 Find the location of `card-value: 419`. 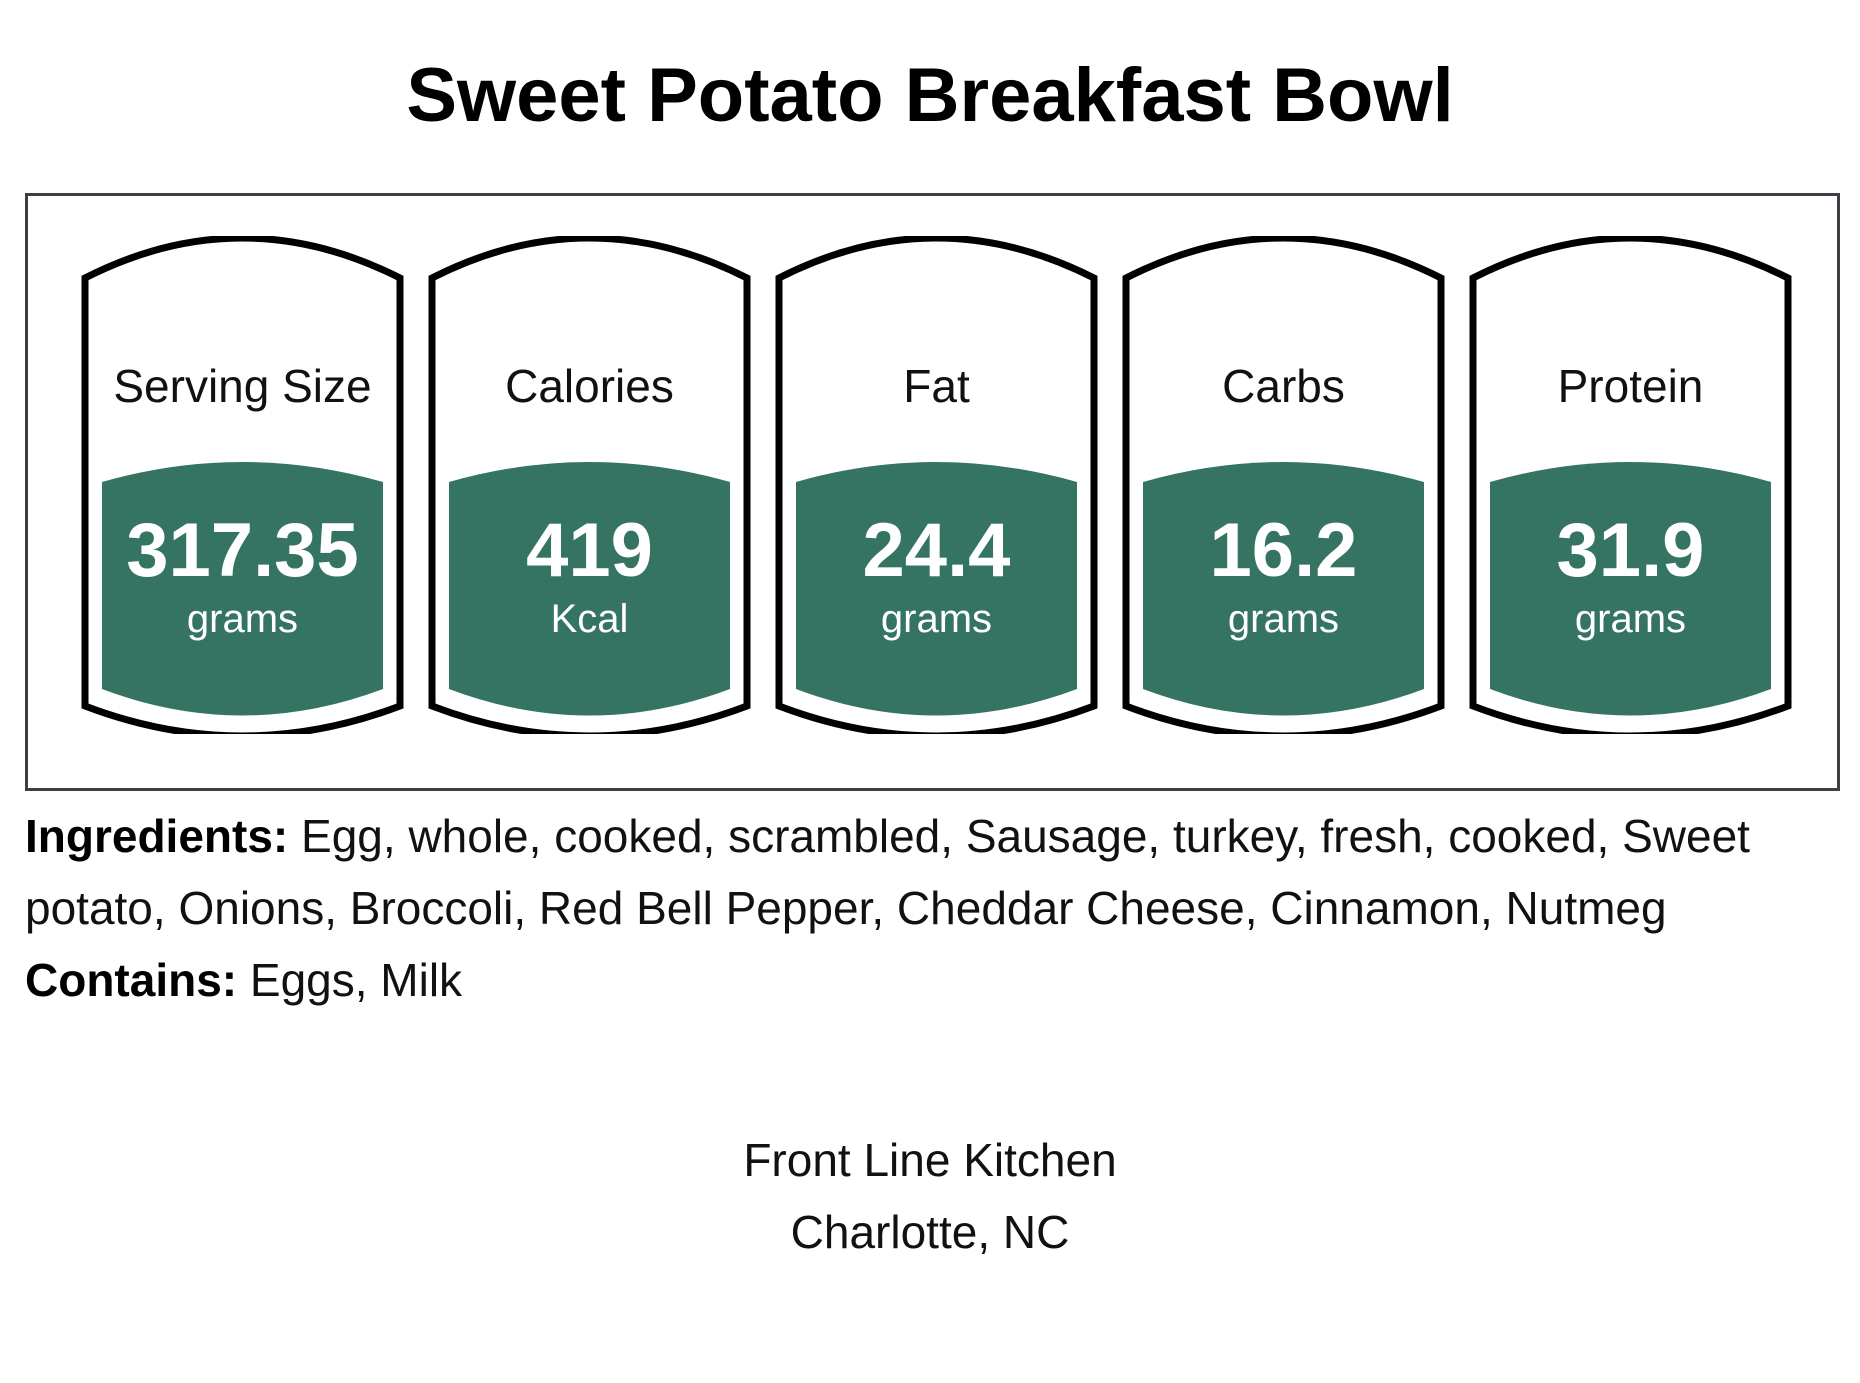

card-value: 419 is located at coordinates (589, 550).